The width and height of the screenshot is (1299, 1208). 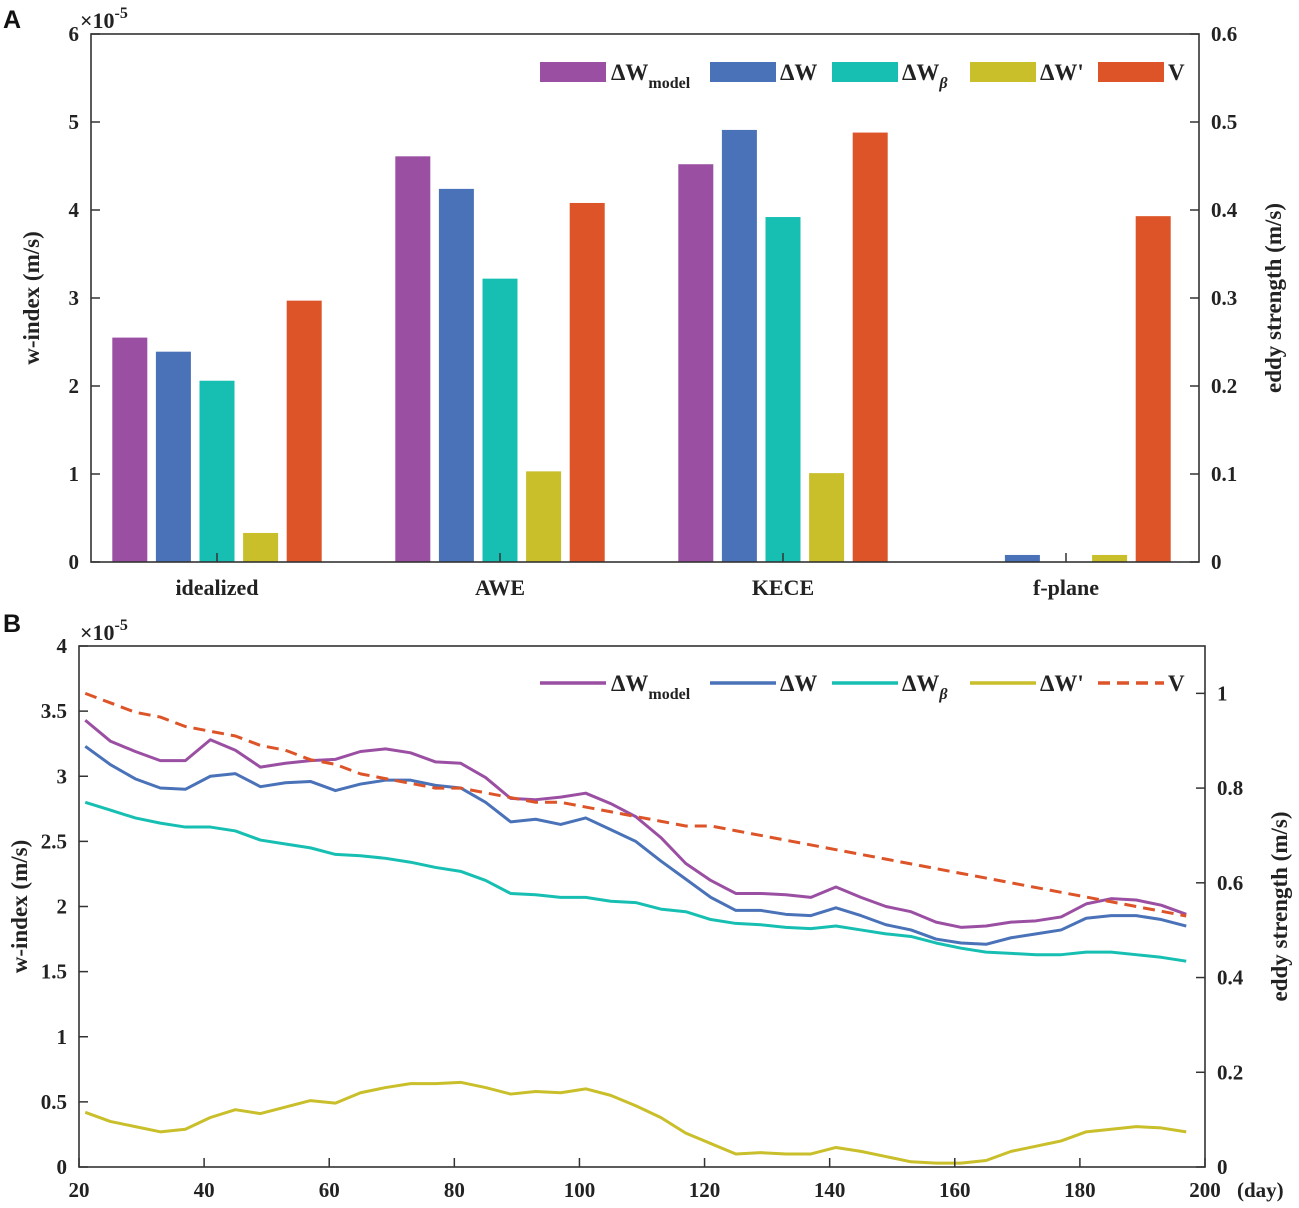 What do you see at coordinates (1230, 788) in the screenshot?
I see `y-right-tick-label: 0.8` at bounding box center [1230, 788].